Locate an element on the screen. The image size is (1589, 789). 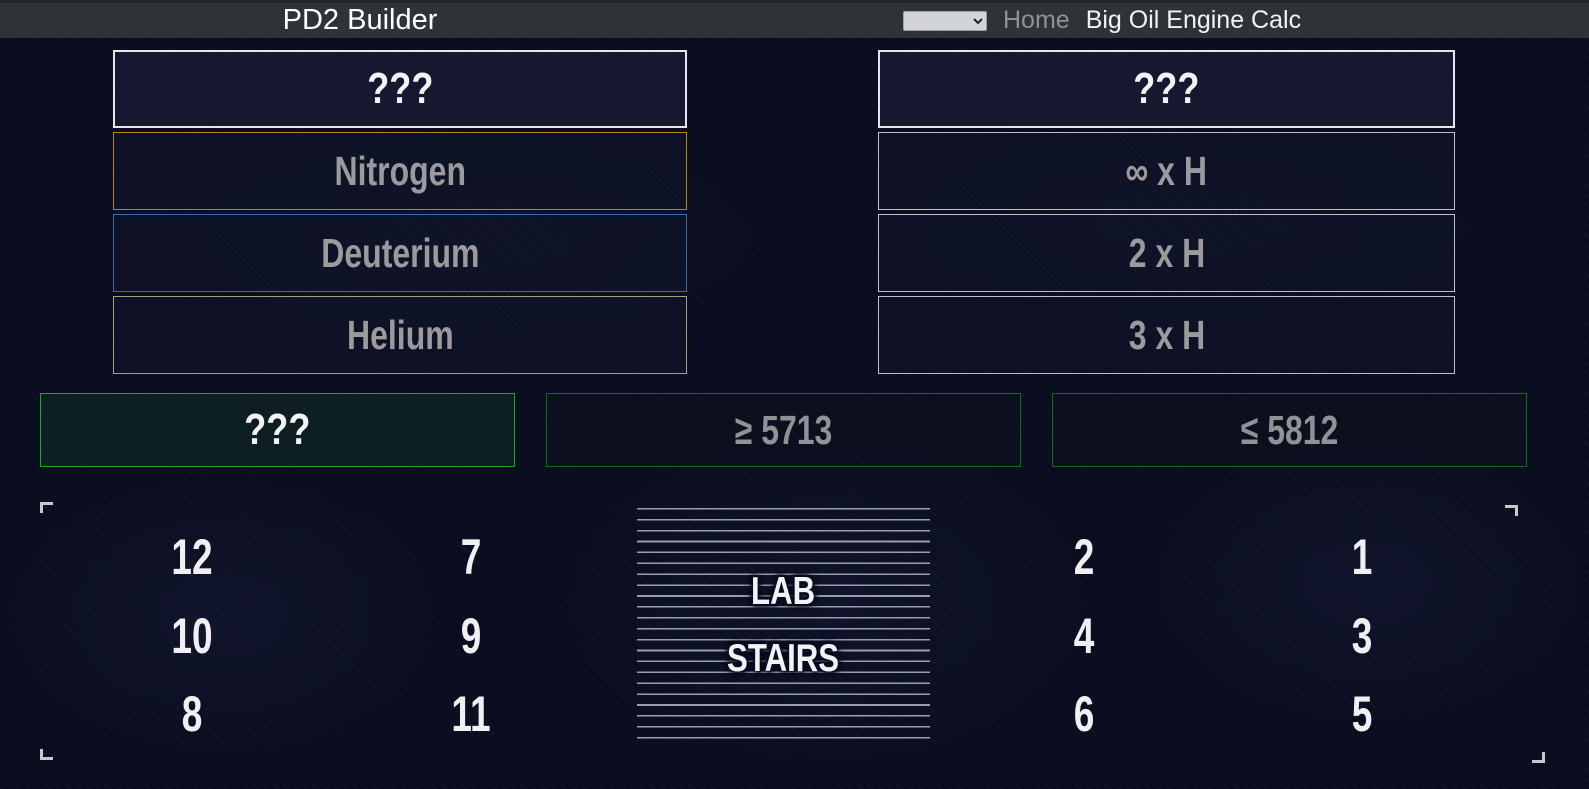
engine-number-3: 3 is located at coordinates (1362, 636).